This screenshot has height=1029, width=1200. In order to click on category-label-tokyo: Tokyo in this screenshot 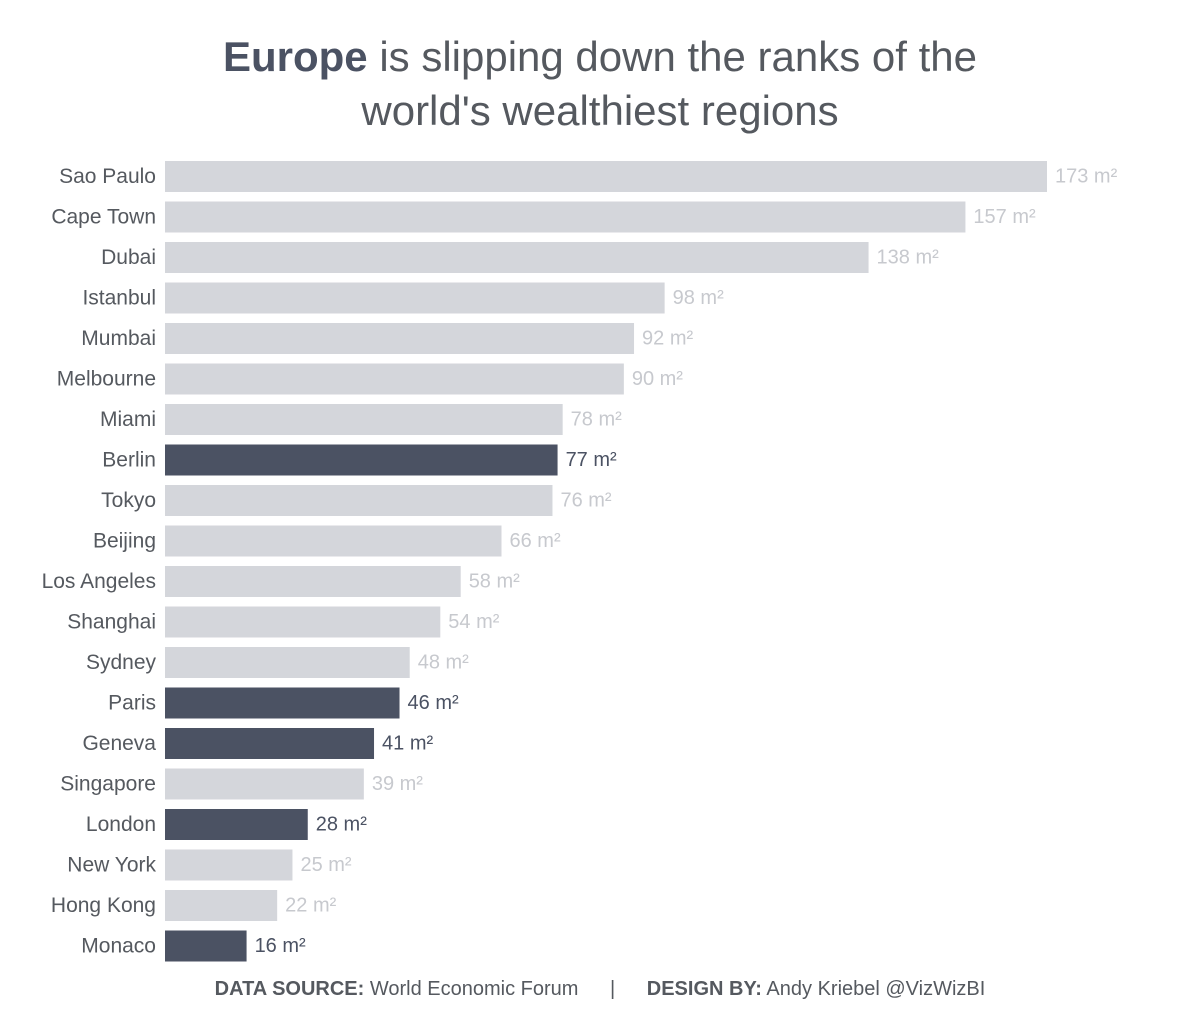, I will do `click(128, 500)`.